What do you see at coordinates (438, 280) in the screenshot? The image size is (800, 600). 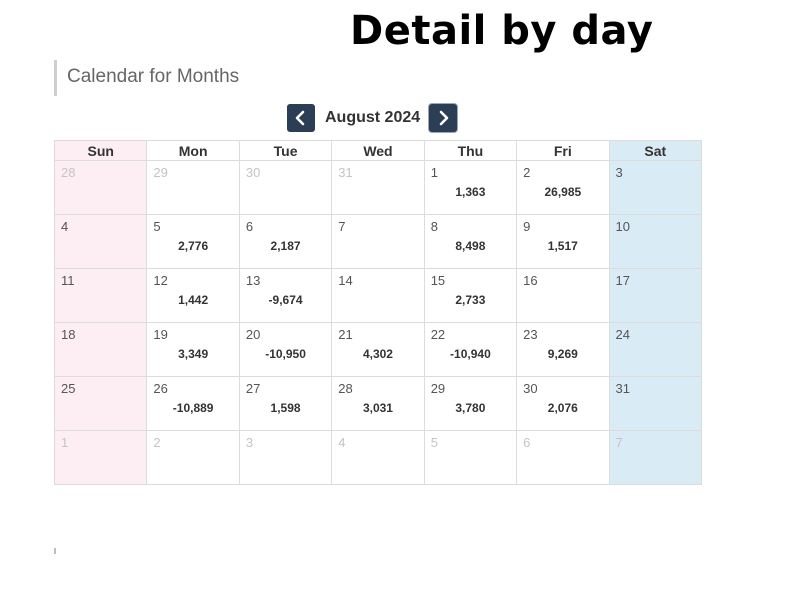 I see `day-number: 15` at bounding box center [438, 280].